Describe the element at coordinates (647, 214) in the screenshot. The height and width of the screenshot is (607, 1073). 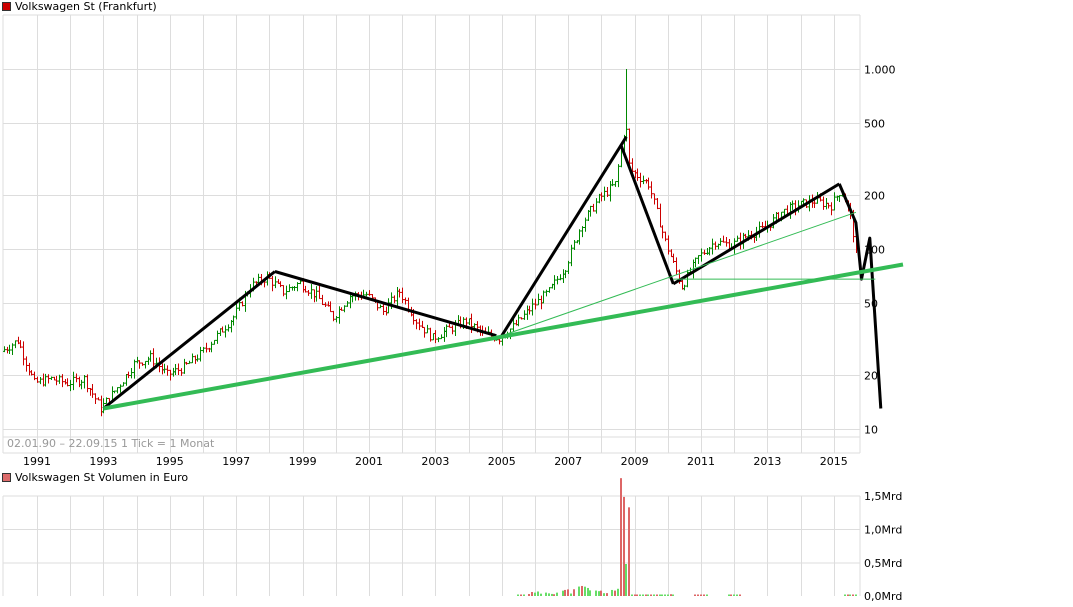
I see `trendline-black-fall-2008-2010` at that location.